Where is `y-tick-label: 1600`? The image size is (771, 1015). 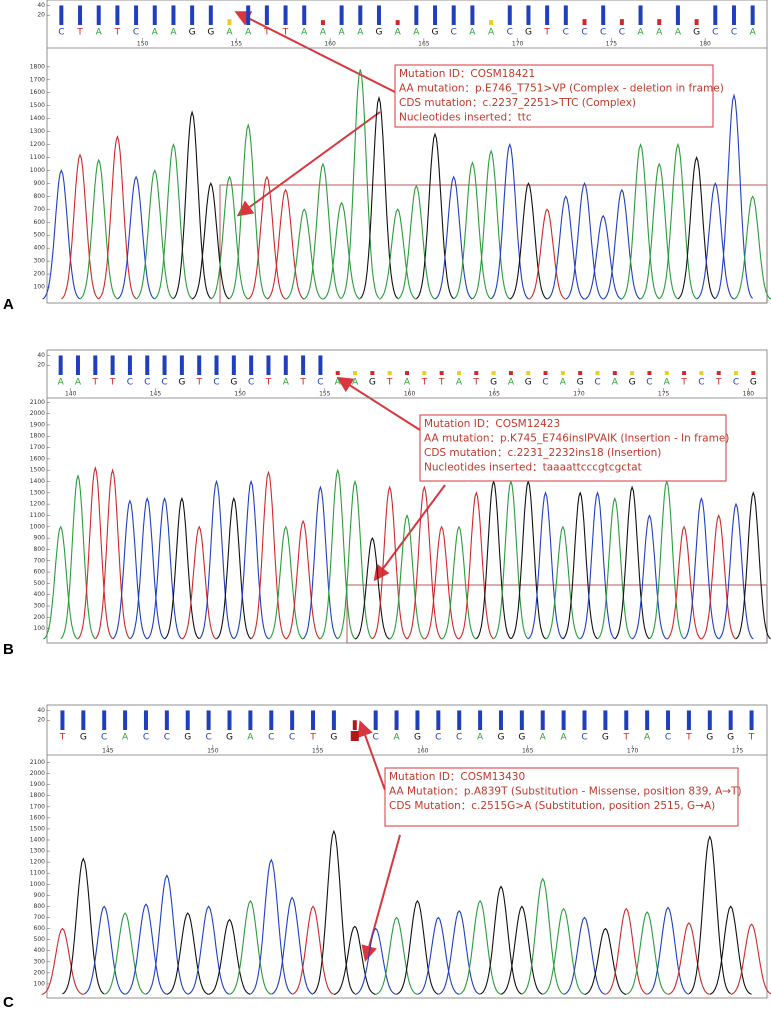
y-tick-label: 1600 is located at coordinates (37, 817).